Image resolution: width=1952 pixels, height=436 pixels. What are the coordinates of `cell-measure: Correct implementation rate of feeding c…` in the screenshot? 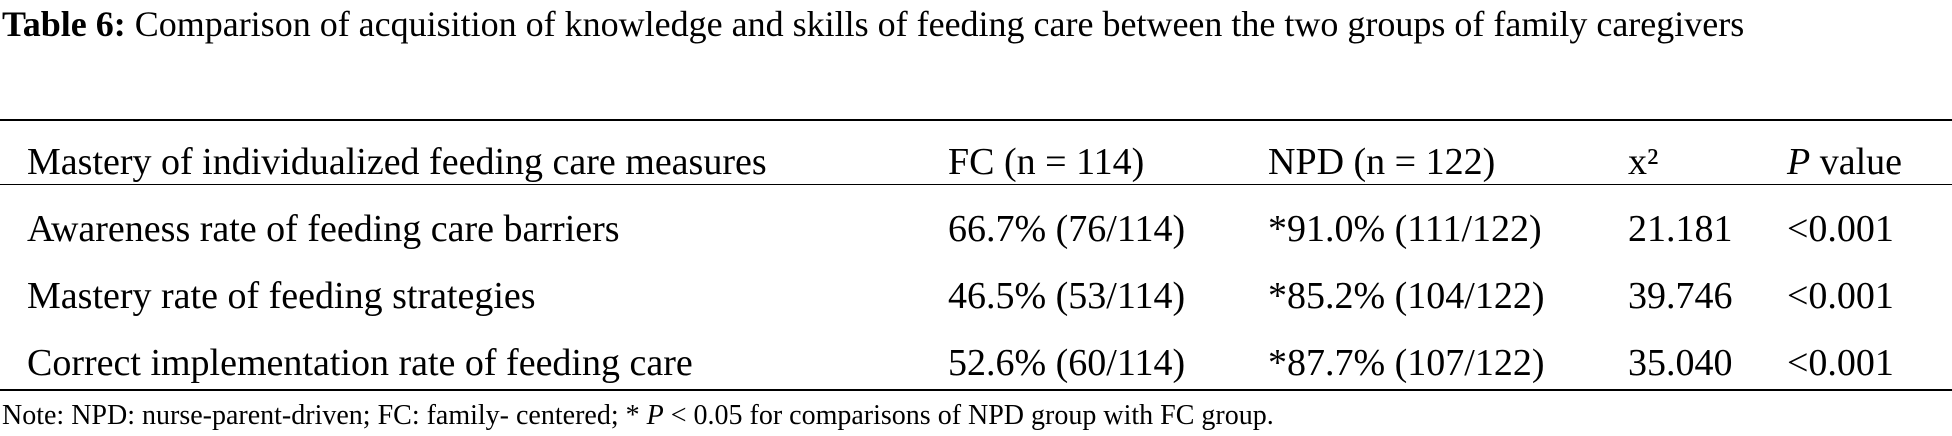 It's located at (360, 363).